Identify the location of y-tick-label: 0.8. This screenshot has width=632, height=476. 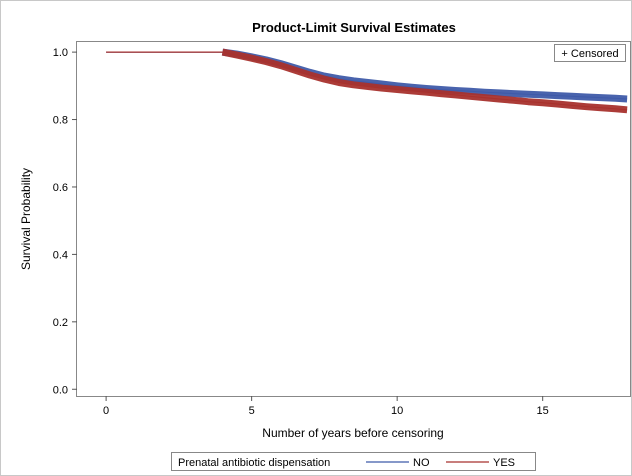
(60, 121).